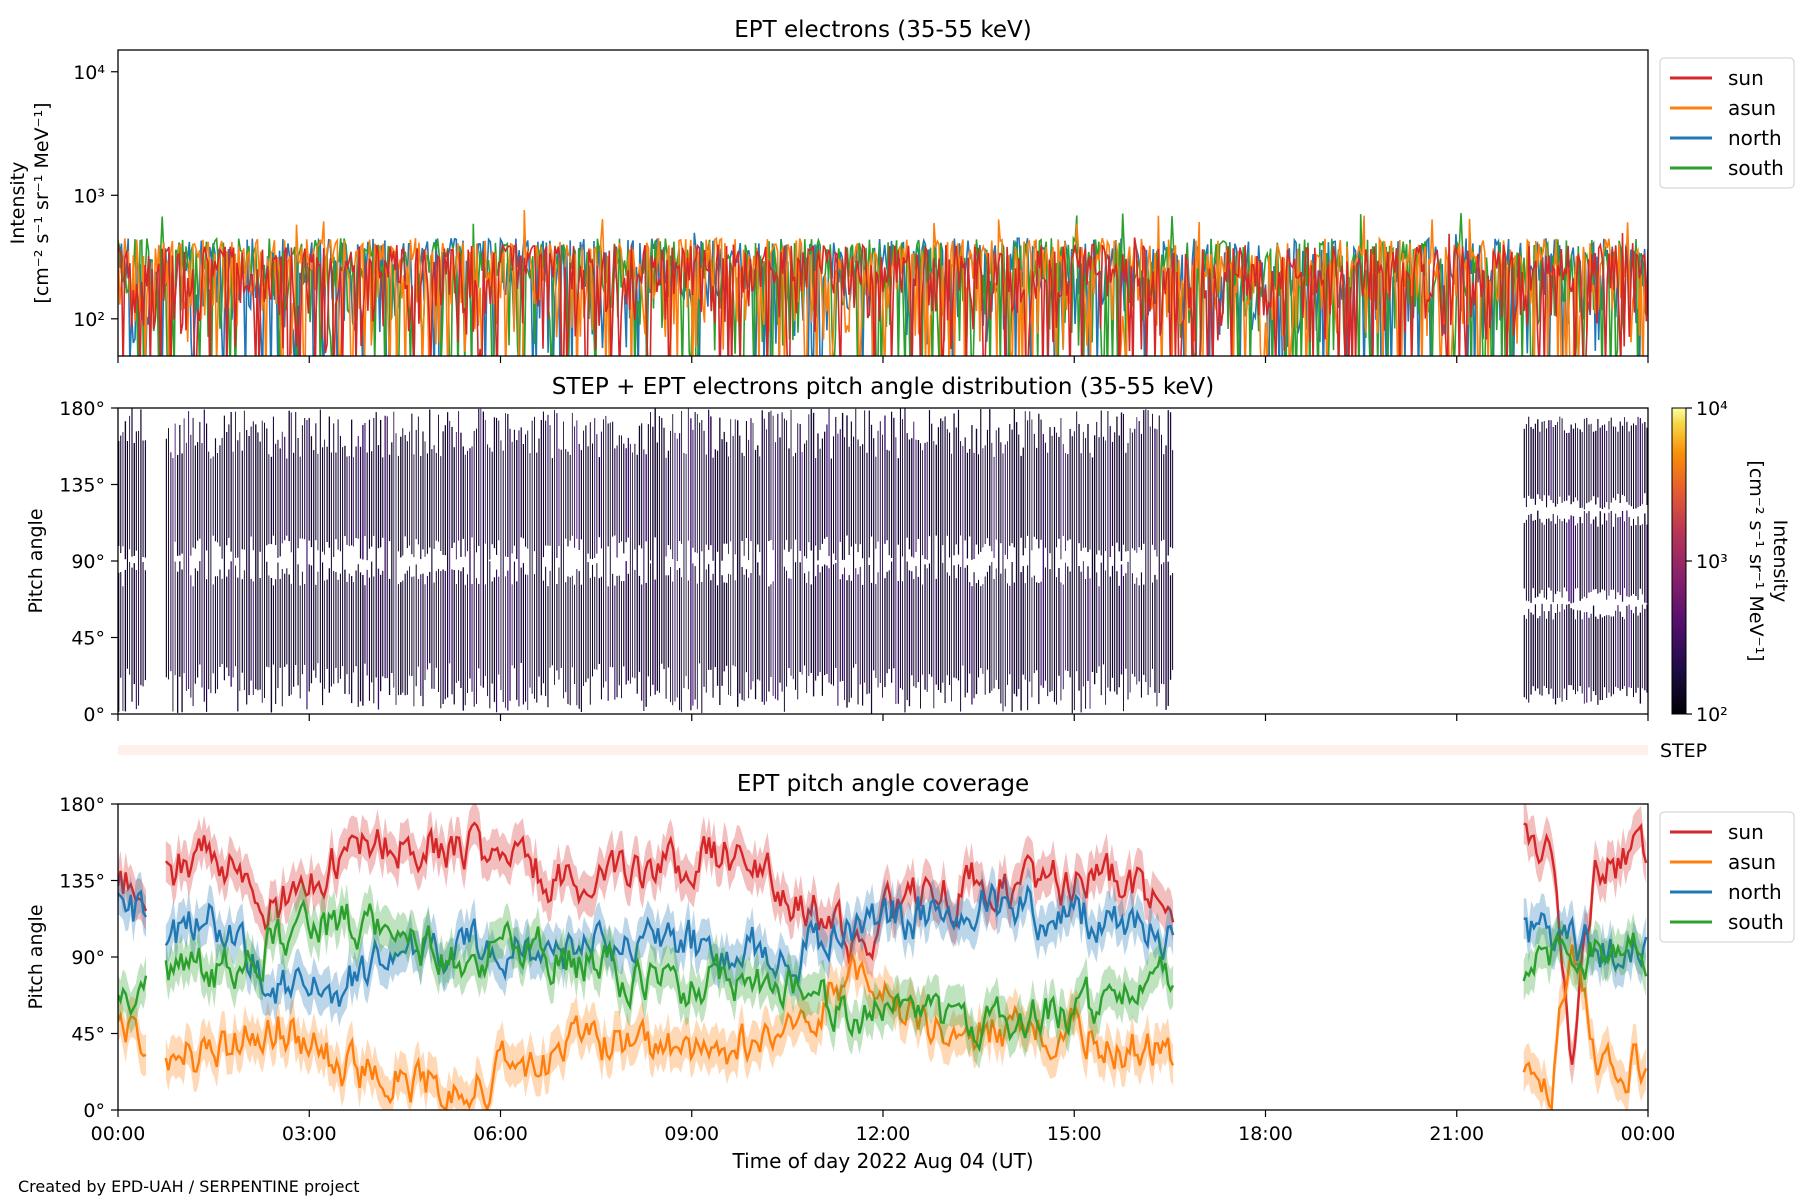 This screenshot has width=1800, height=1200. I want to click on coverage-band-south, so click(132, 994).